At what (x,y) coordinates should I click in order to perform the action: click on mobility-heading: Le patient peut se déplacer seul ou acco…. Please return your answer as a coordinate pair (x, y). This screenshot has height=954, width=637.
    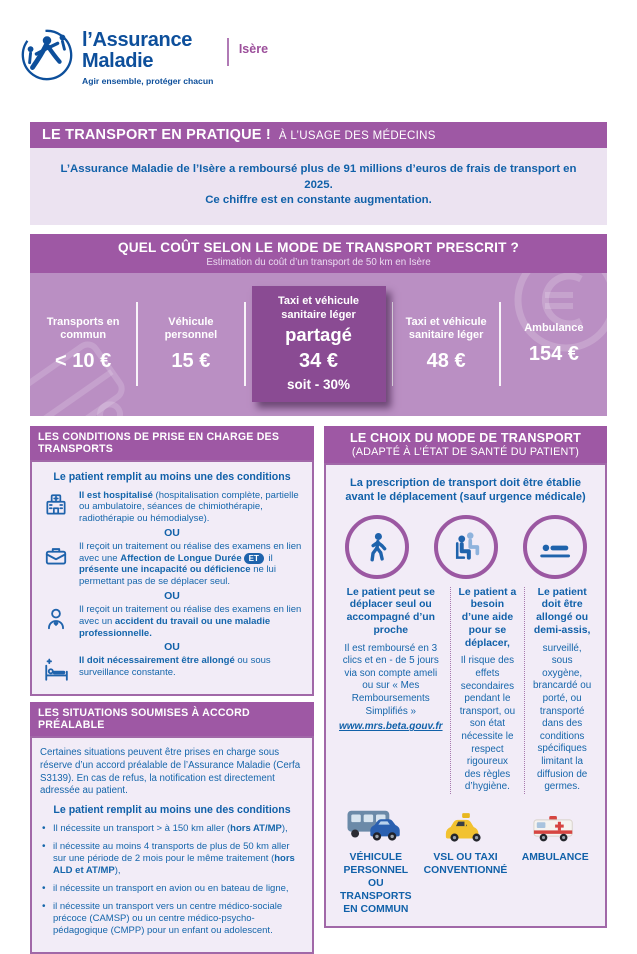
    Looking at the image, I should click on (390, 611).